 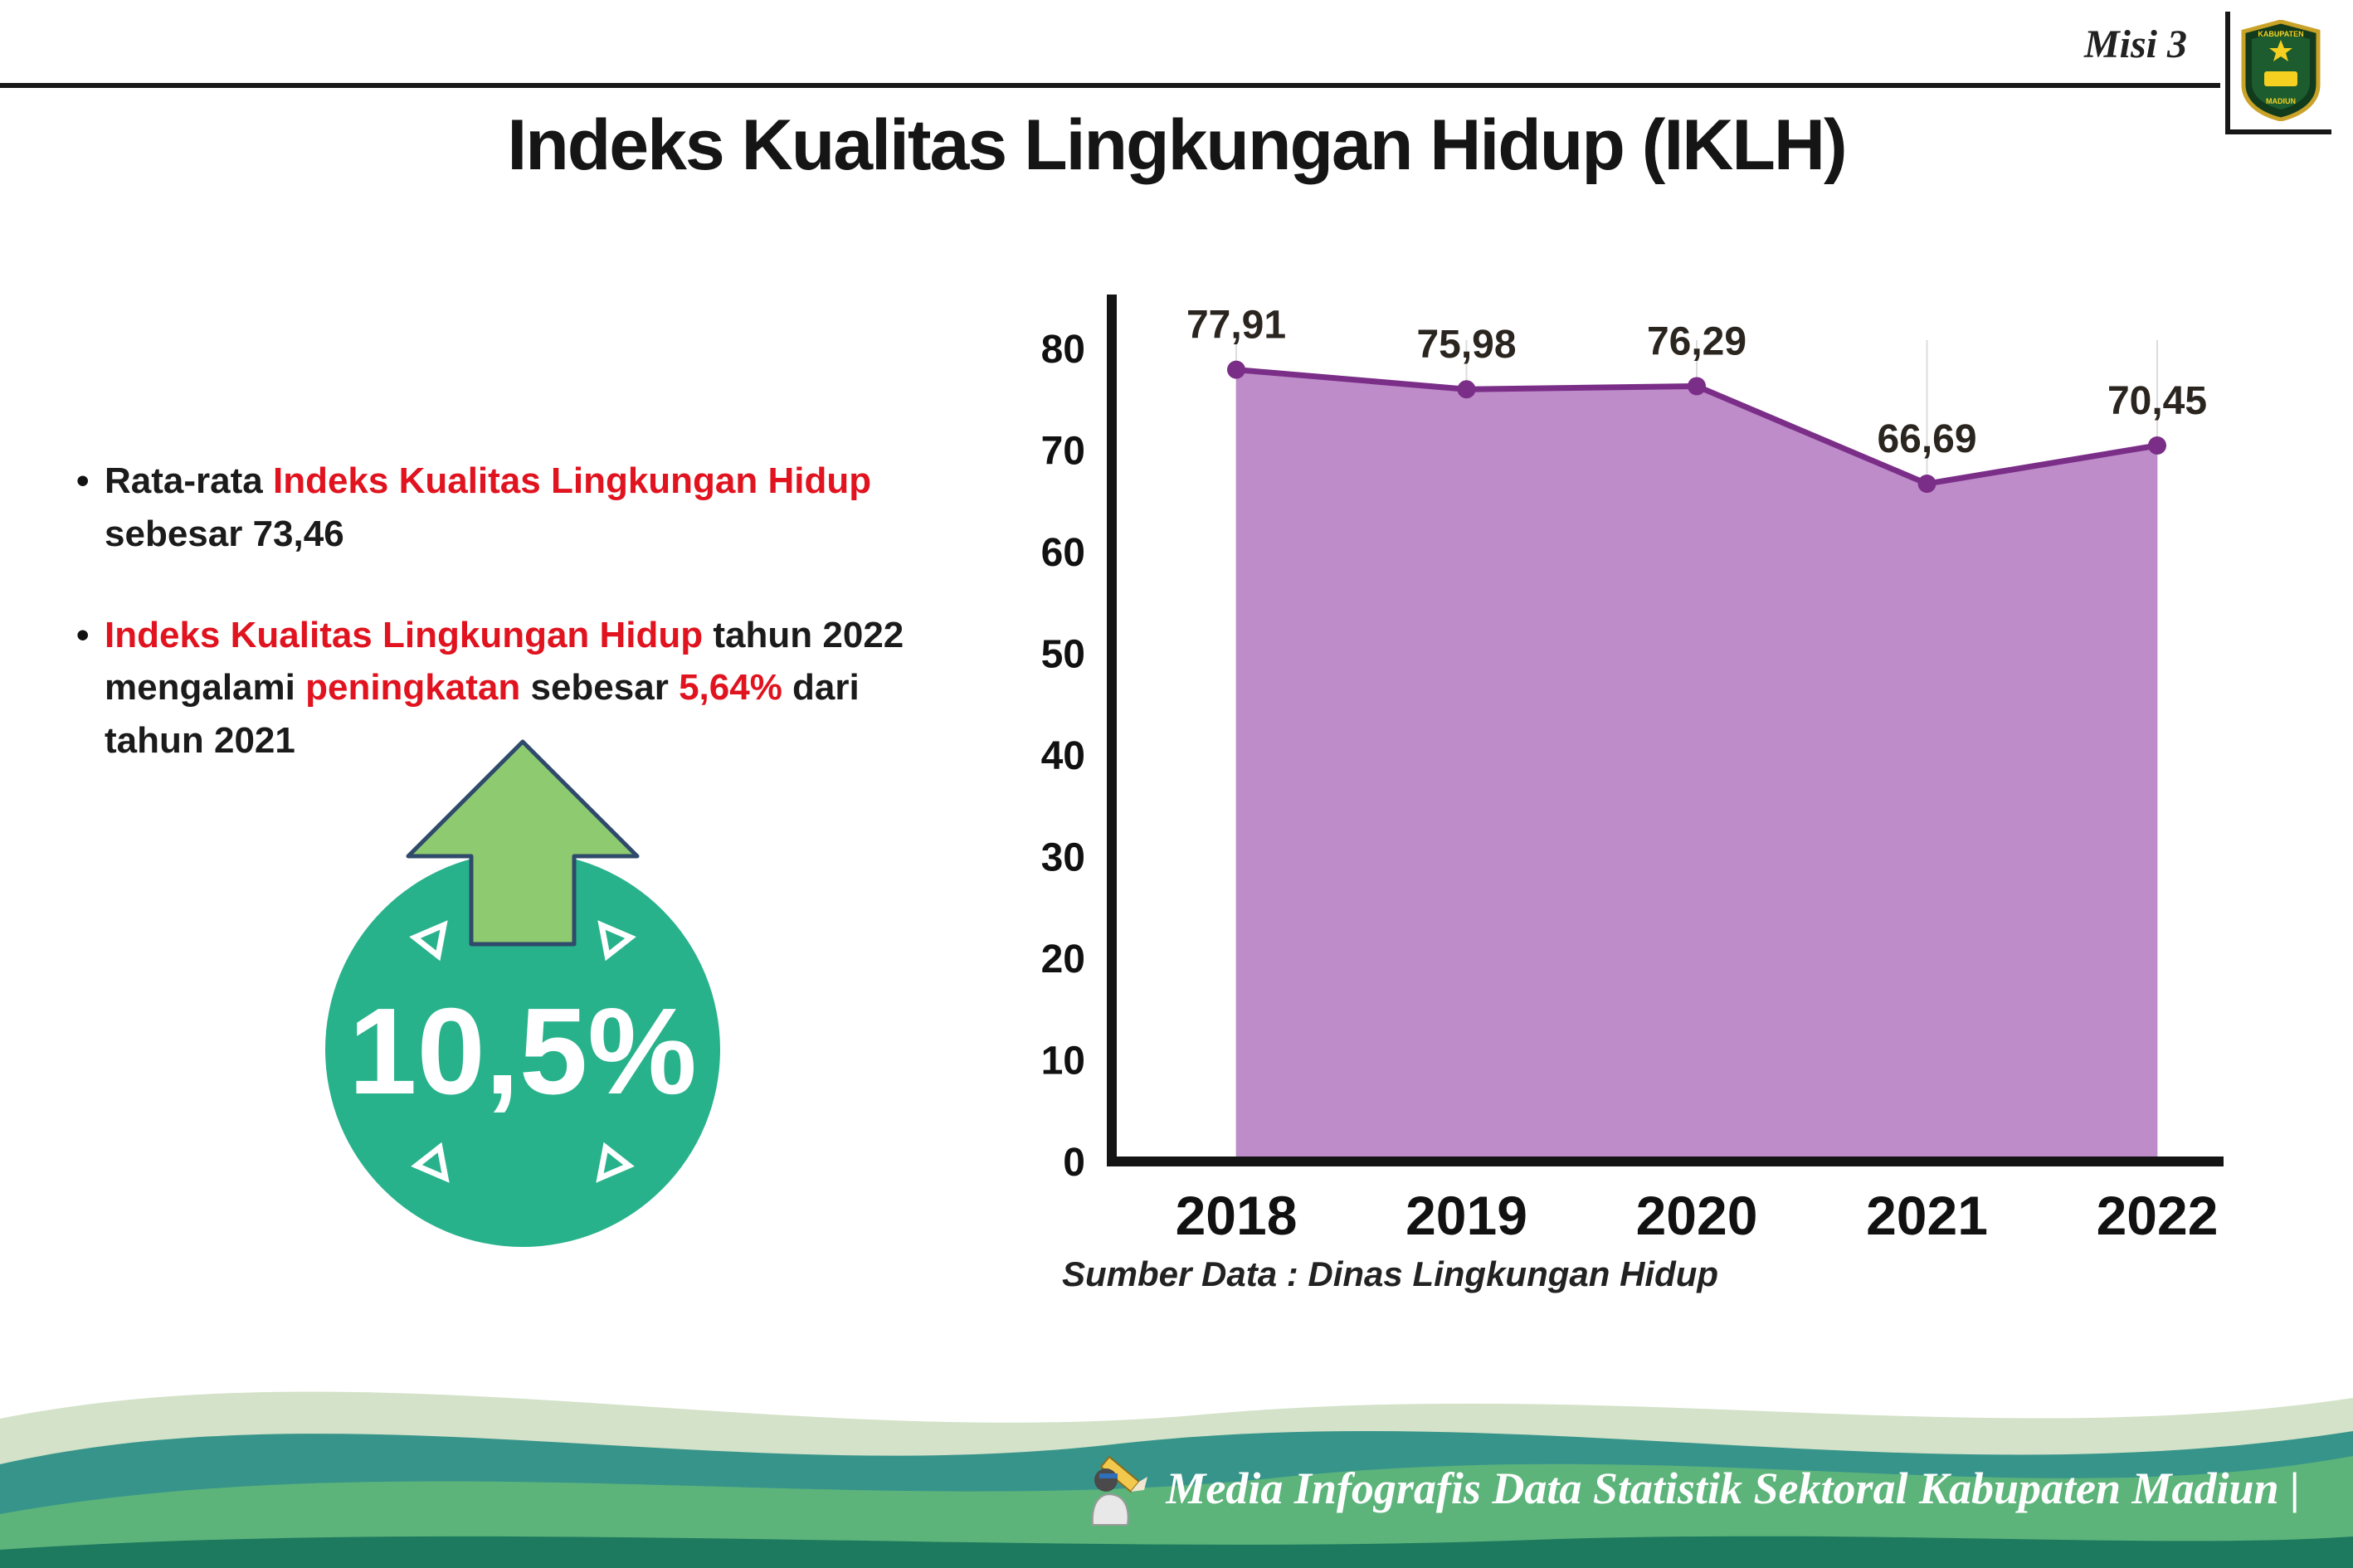 I want to click on svg-text: 2021, so click(x=1927, y=1215).